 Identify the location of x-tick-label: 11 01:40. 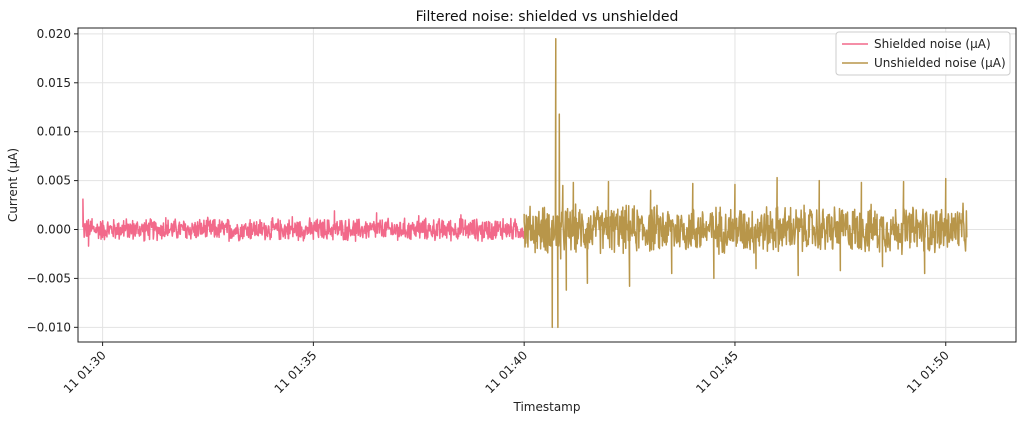
(506, 372).